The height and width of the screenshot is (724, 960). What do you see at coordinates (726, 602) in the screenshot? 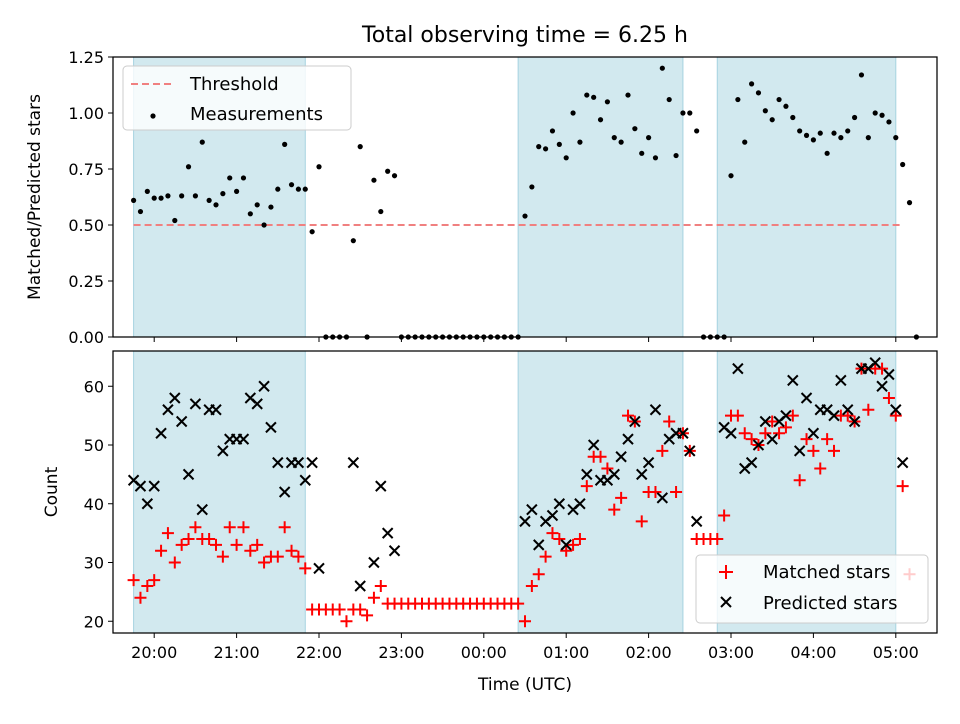
I see `legend-predicted-swatch` at bounding box center [726, 602].